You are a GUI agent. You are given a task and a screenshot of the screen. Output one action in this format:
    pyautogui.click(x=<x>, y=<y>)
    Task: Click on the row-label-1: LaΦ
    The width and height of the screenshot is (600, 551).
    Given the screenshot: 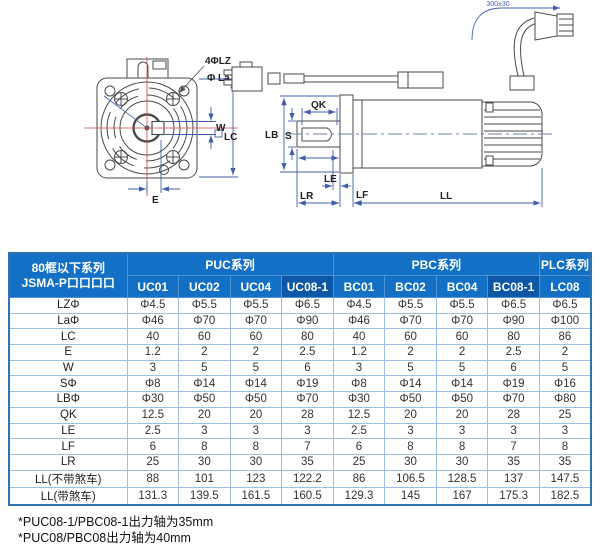 What is the action you would take?
    pyautogui.click(x=68, y=321)
    